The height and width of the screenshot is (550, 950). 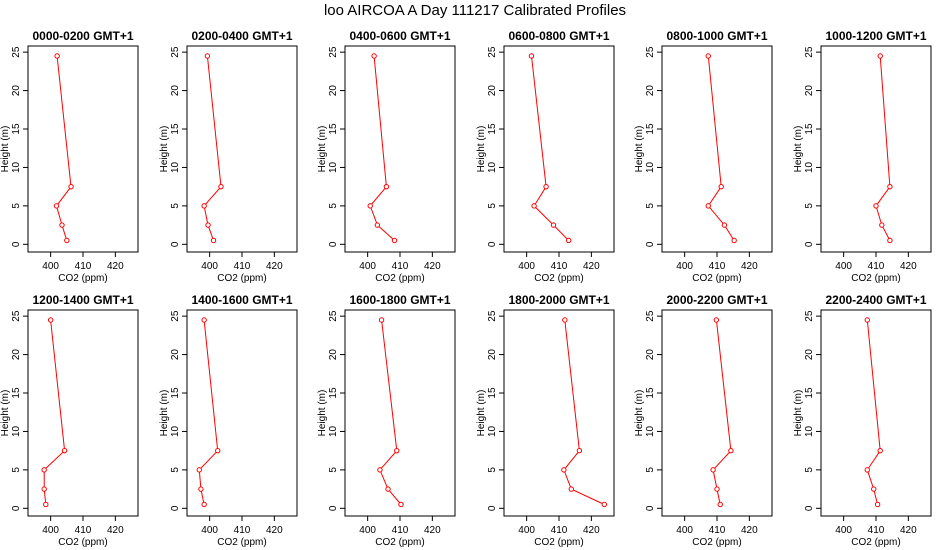 I want to click on panel-title: 0400-0600 GMT+1, so click(x=399, y=36).